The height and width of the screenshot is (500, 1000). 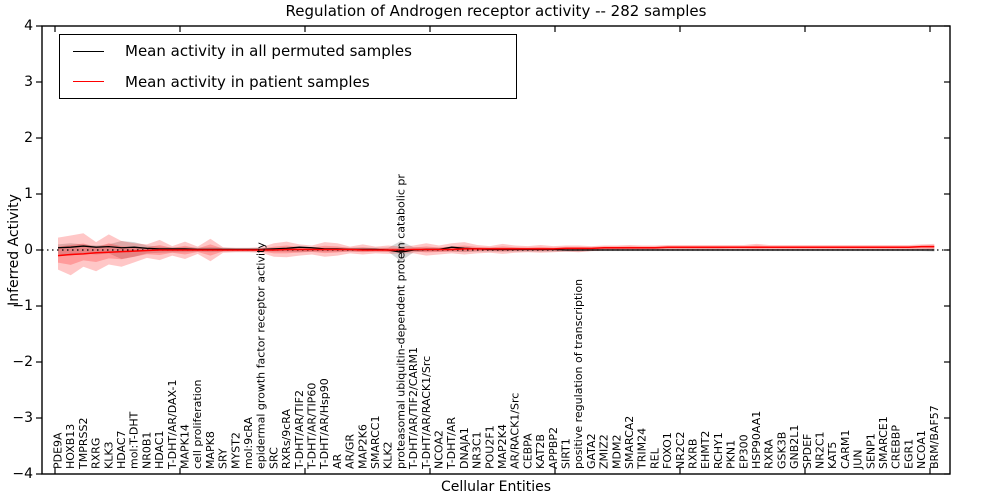 What do you see at coordinates (553, 448) in the screenshot?
I see `x-tick-label: APPBP2` at bounding box center [553, 448].